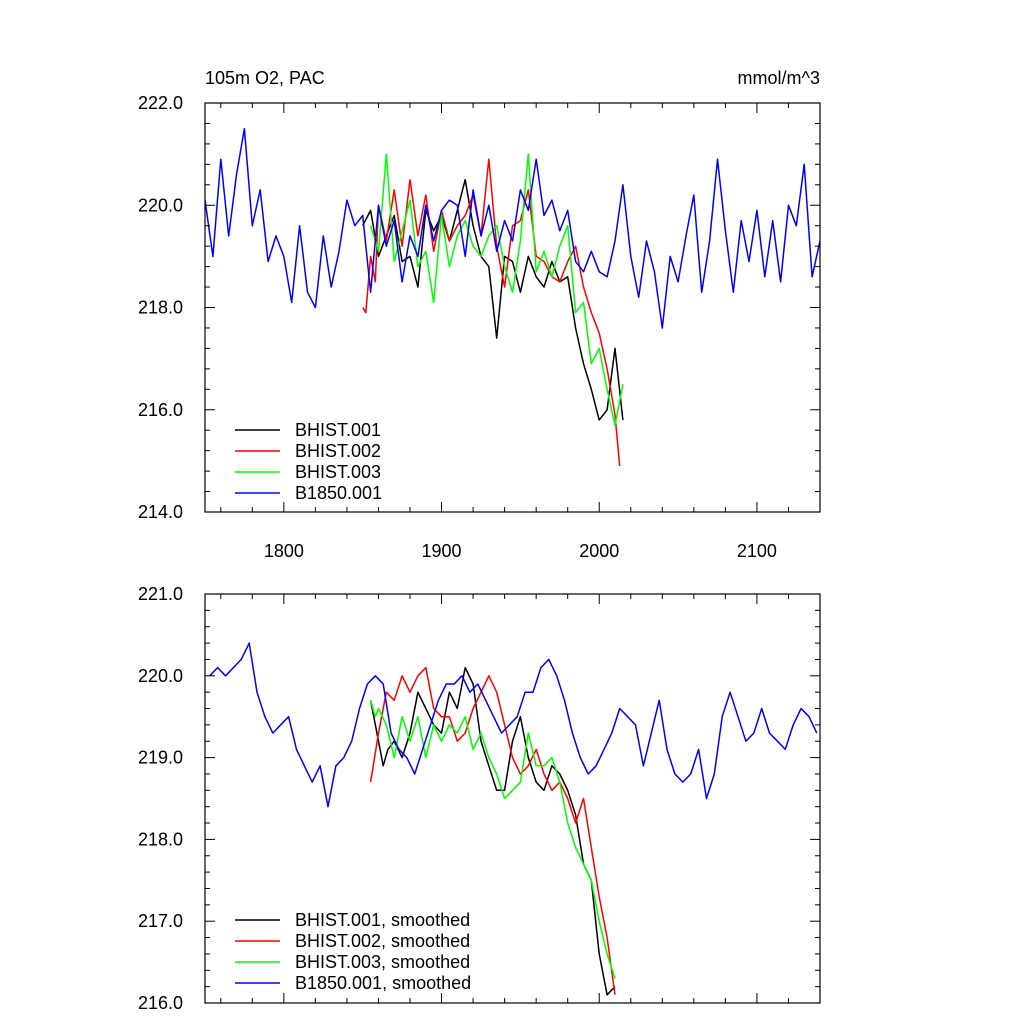 The height and width of the screenshot is (1029, 1024). I want to click on y-tick-label: 217.0, so click(160, 921).